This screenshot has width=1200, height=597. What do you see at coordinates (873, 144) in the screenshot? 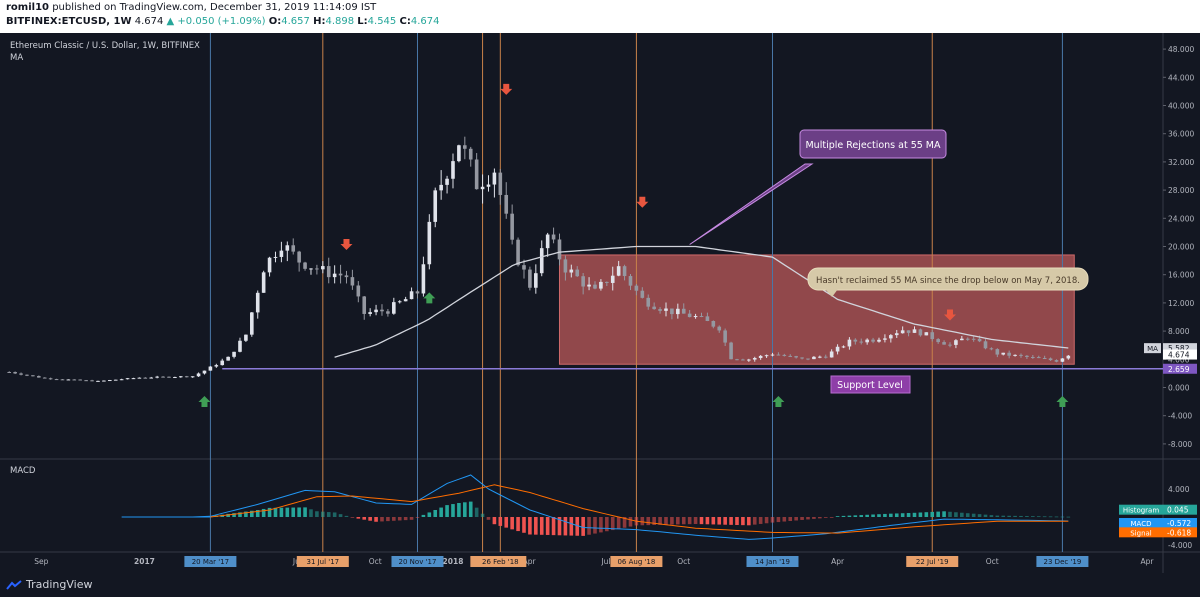
I see `rejection-callout-box` at bounding box center [873, 144].